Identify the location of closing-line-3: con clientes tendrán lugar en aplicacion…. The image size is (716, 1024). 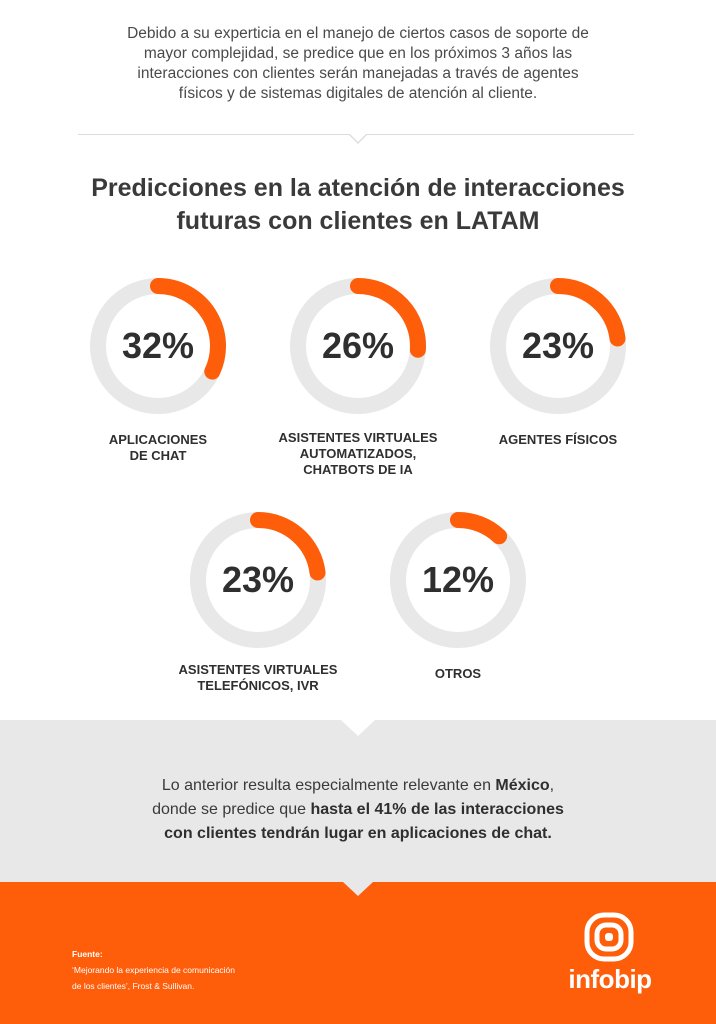
(358, 834).